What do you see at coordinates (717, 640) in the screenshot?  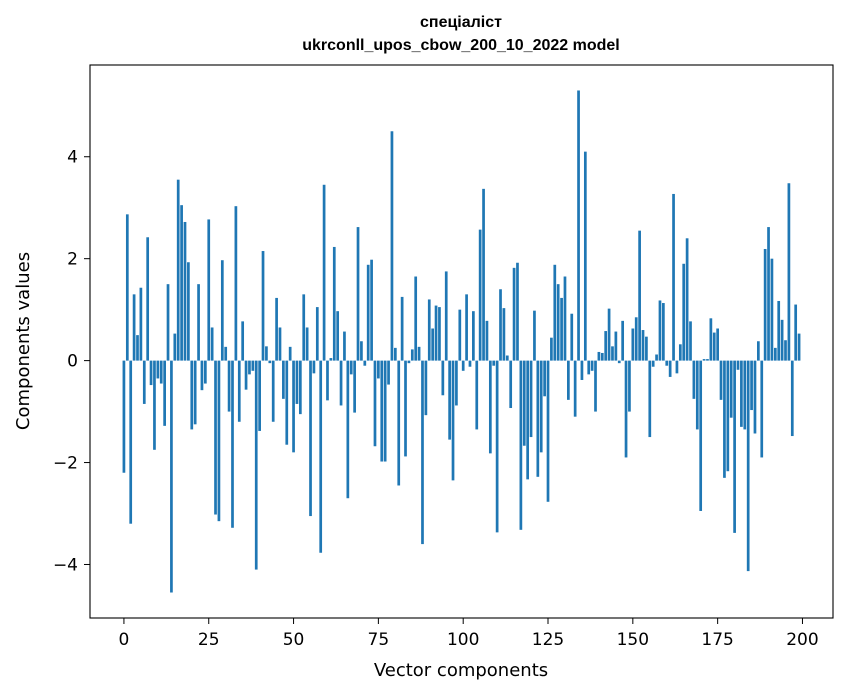 I see `x-tick-label: 175` at bounding box center [717, 640].